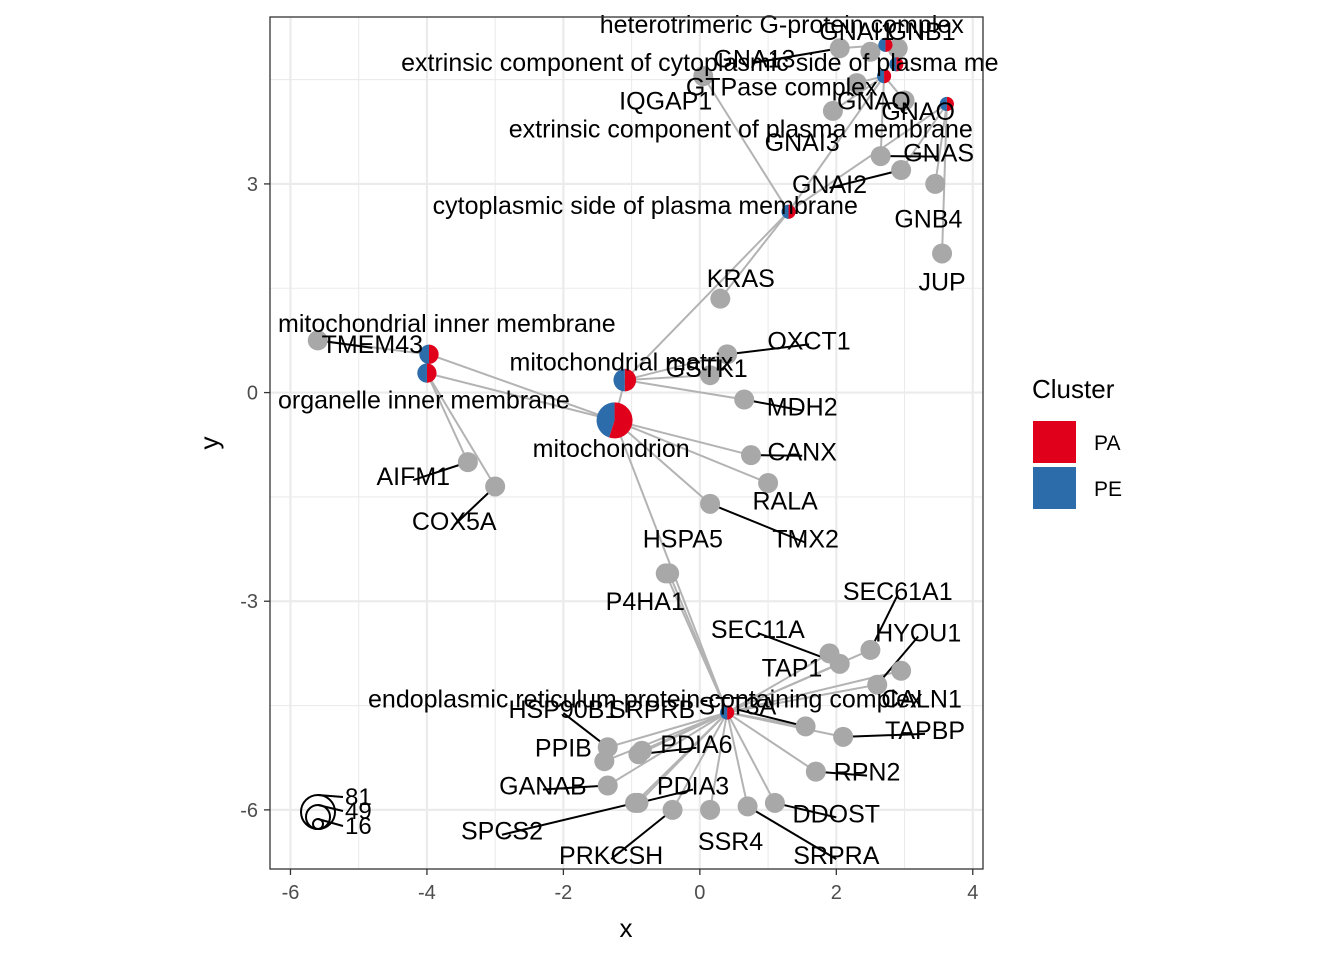 The height and width of the screenshot is (960, 1344). Describe the element at coordinates (645, 602) in the screenshot. I see `gene-label-p4ha1: P4HA1` at that location.